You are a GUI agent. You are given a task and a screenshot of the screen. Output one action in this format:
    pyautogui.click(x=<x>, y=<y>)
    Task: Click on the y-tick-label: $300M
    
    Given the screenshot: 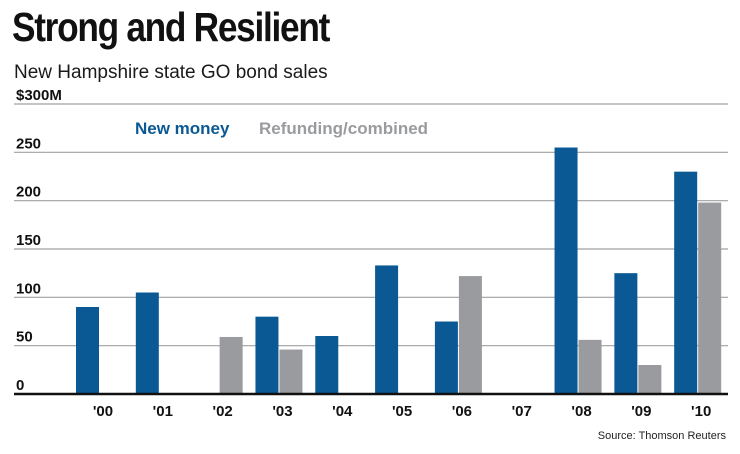 What is the action you would take?
    pyautogui.click(x=39, y=95)
    